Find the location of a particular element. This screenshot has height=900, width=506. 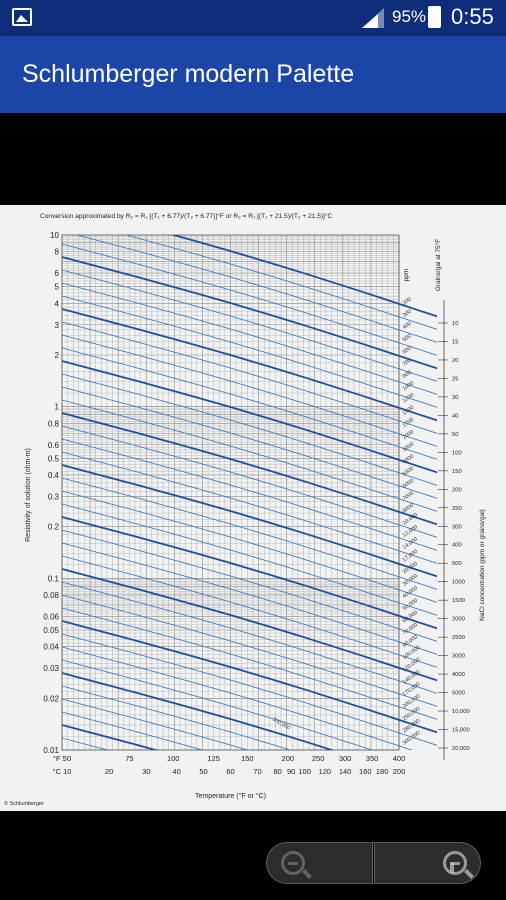

x-tick-label-c: 20 is located at coordinates (109, 771).